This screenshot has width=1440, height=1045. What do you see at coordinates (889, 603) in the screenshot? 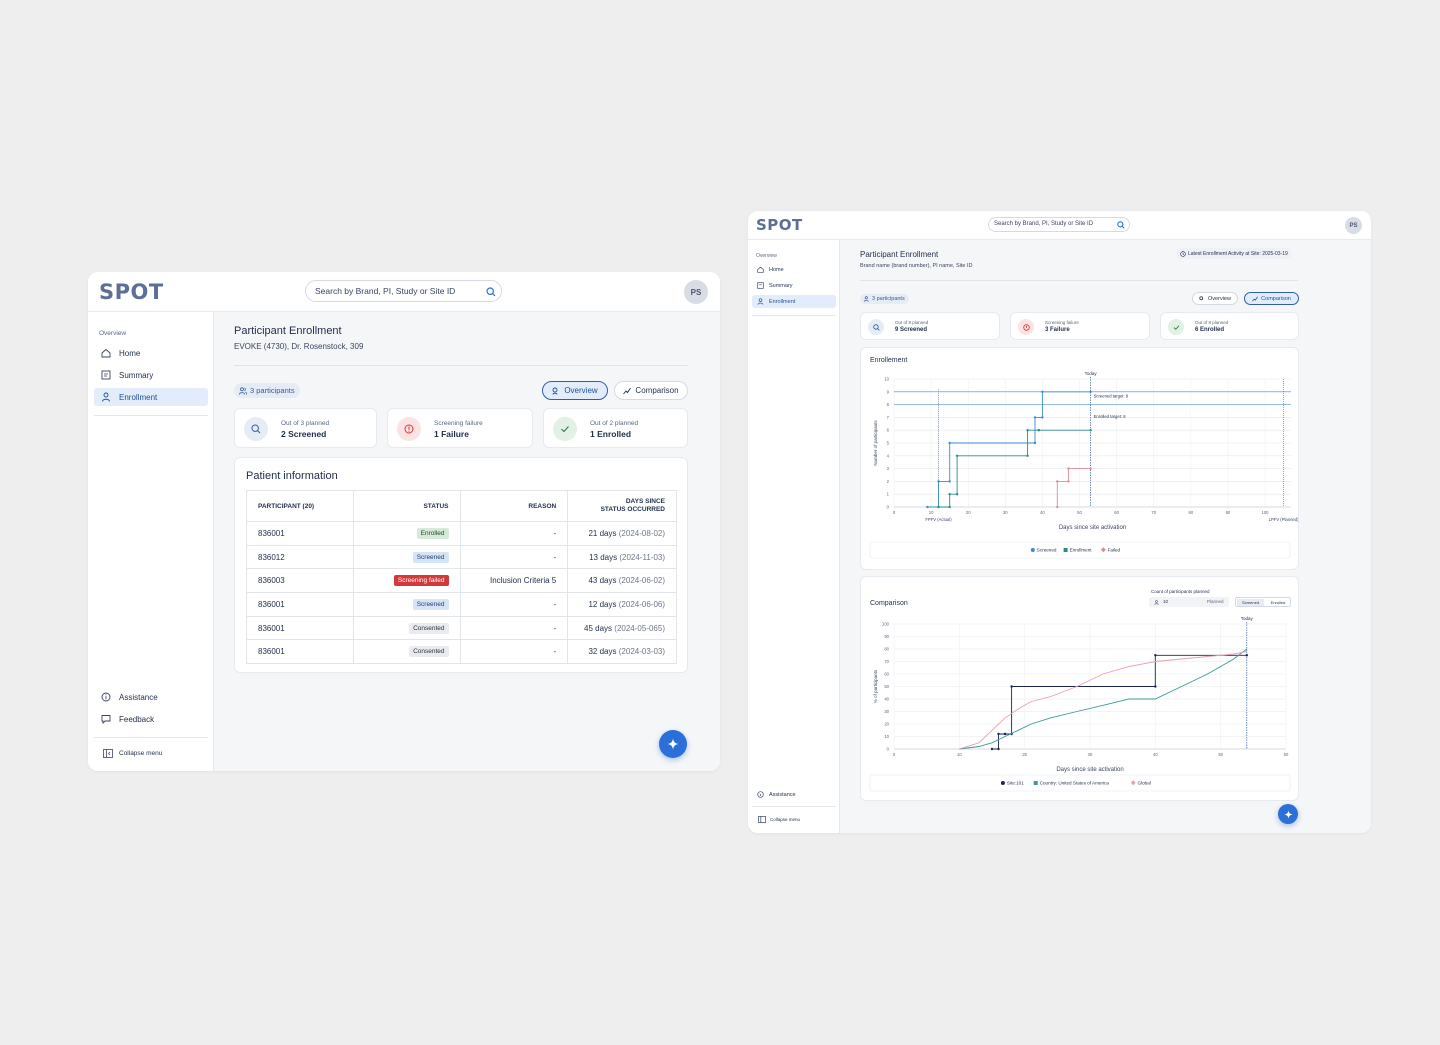
I see `chart-title: Comparison` at bounding box center [889, 603].